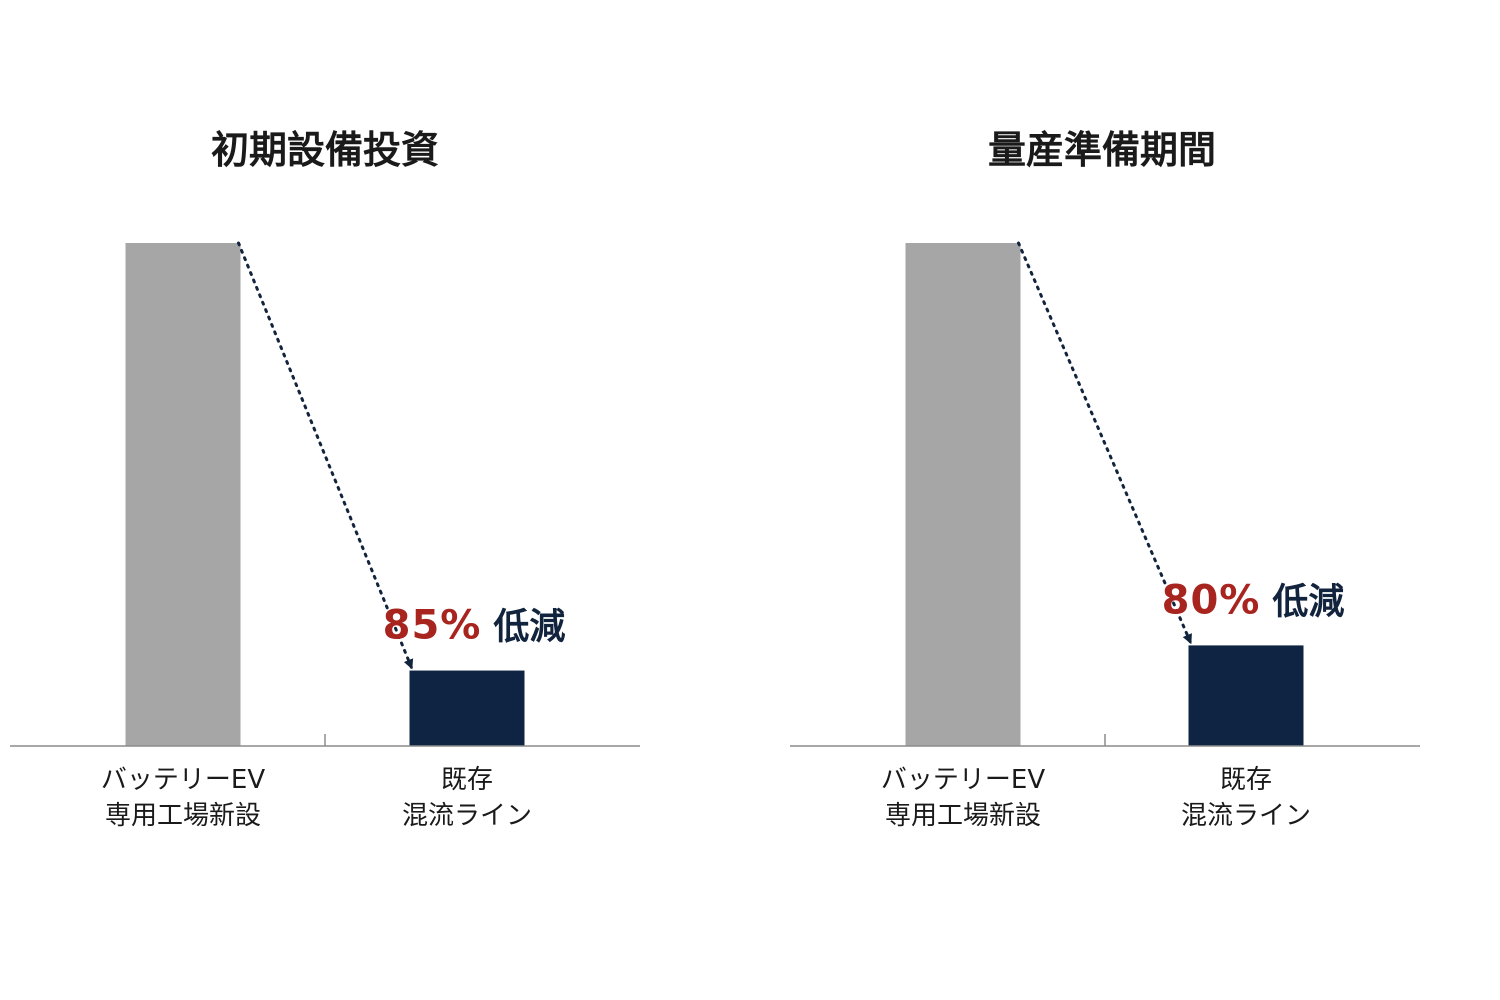 The height and width of the screenshot is (1000, 1500). I want to click on chart-title: 量産準備期間, so click(1102, 150).